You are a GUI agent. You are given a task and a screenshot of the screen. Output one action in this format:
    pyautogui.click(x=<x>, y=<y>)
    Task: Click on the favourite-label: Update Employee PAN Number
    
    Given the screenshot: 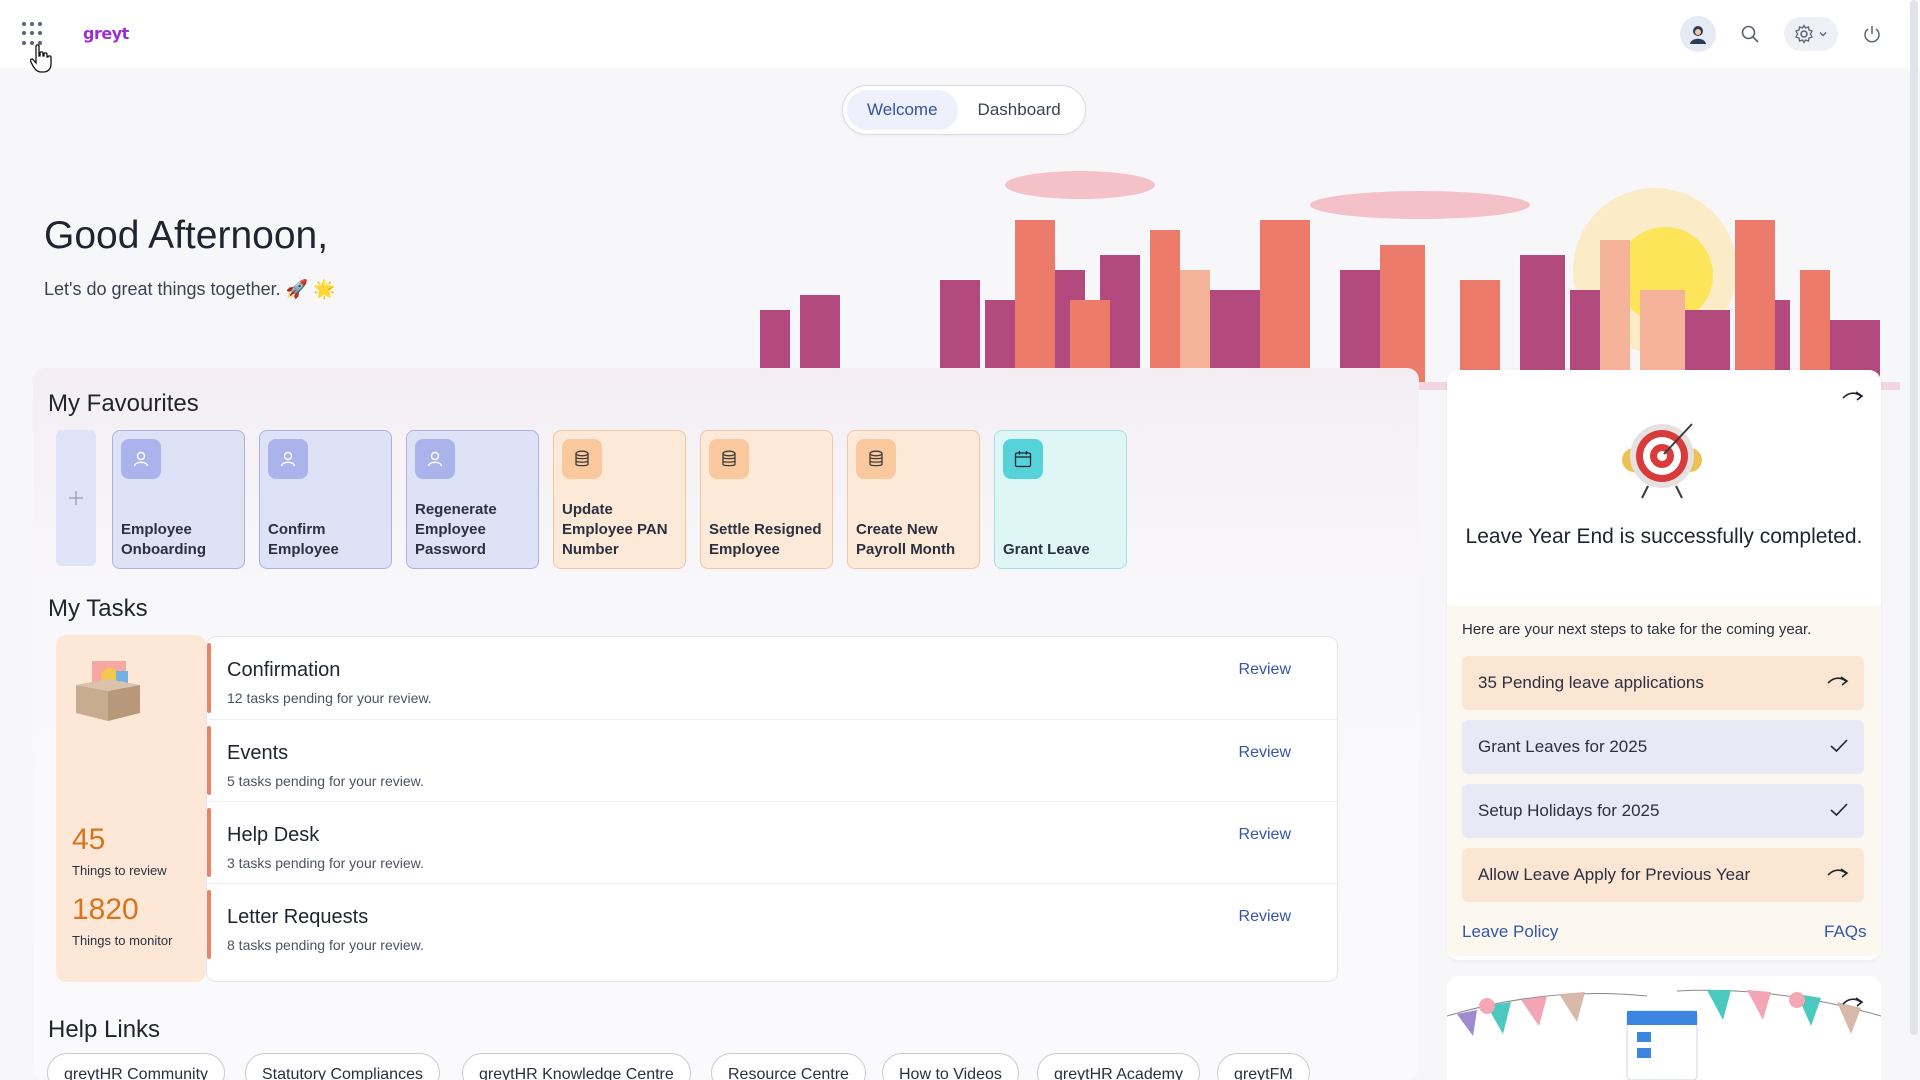 What is the action you would take?
    pyautogui.click(x=615, y=529)
    